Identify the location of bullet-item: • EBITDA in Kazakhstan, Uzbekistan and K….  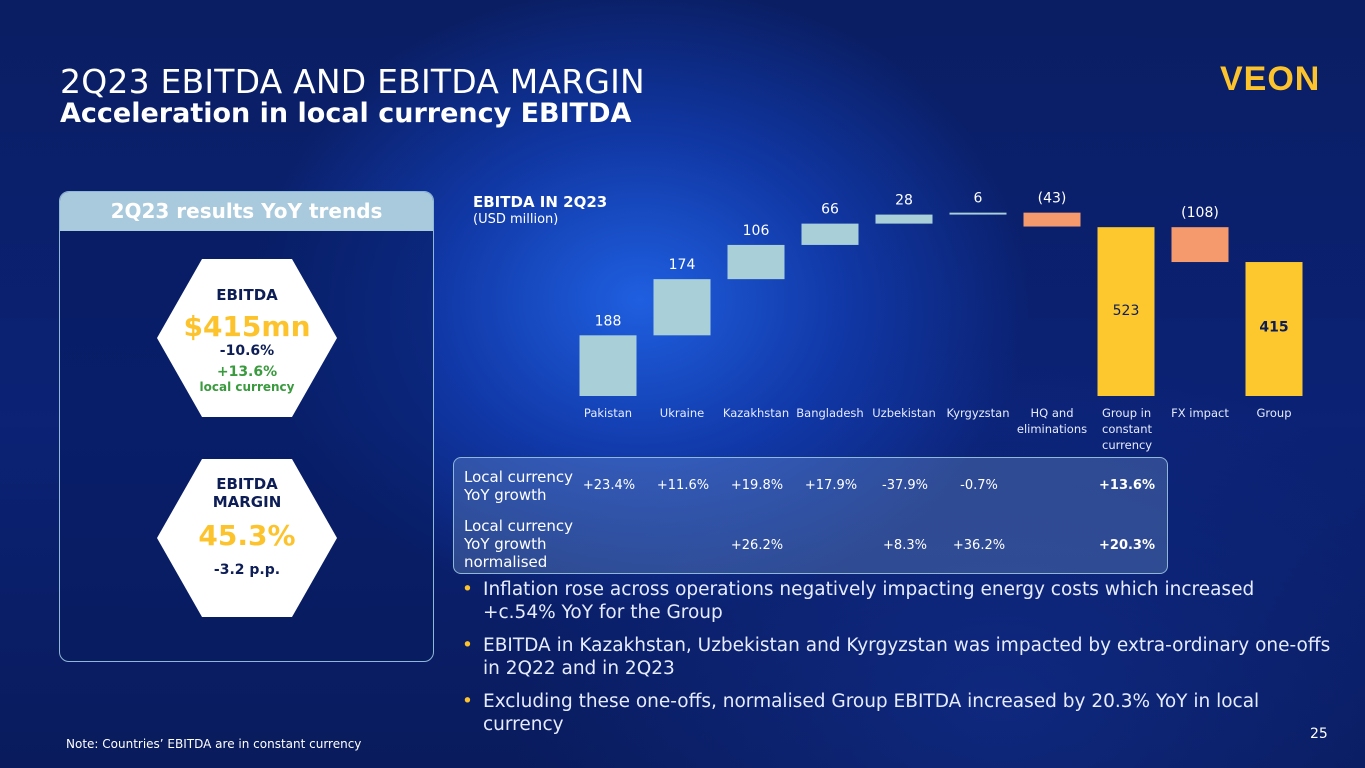
(897, 657).